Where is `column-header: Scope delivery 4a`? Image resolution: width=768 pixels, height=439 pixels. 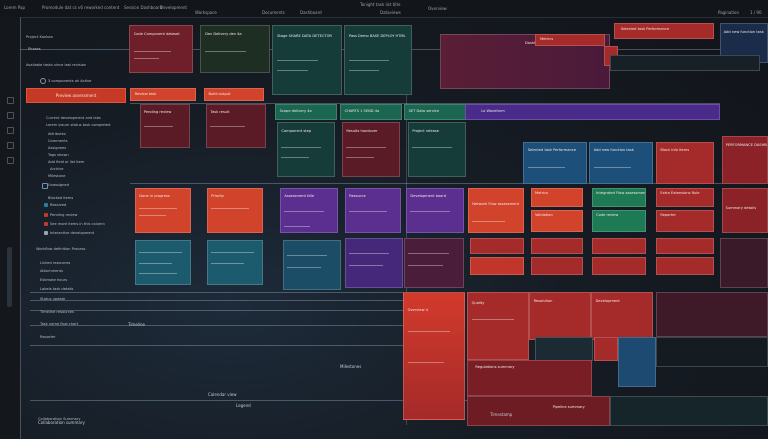 column-header: Scope delivery 4a is located at coordinates (306, 112).